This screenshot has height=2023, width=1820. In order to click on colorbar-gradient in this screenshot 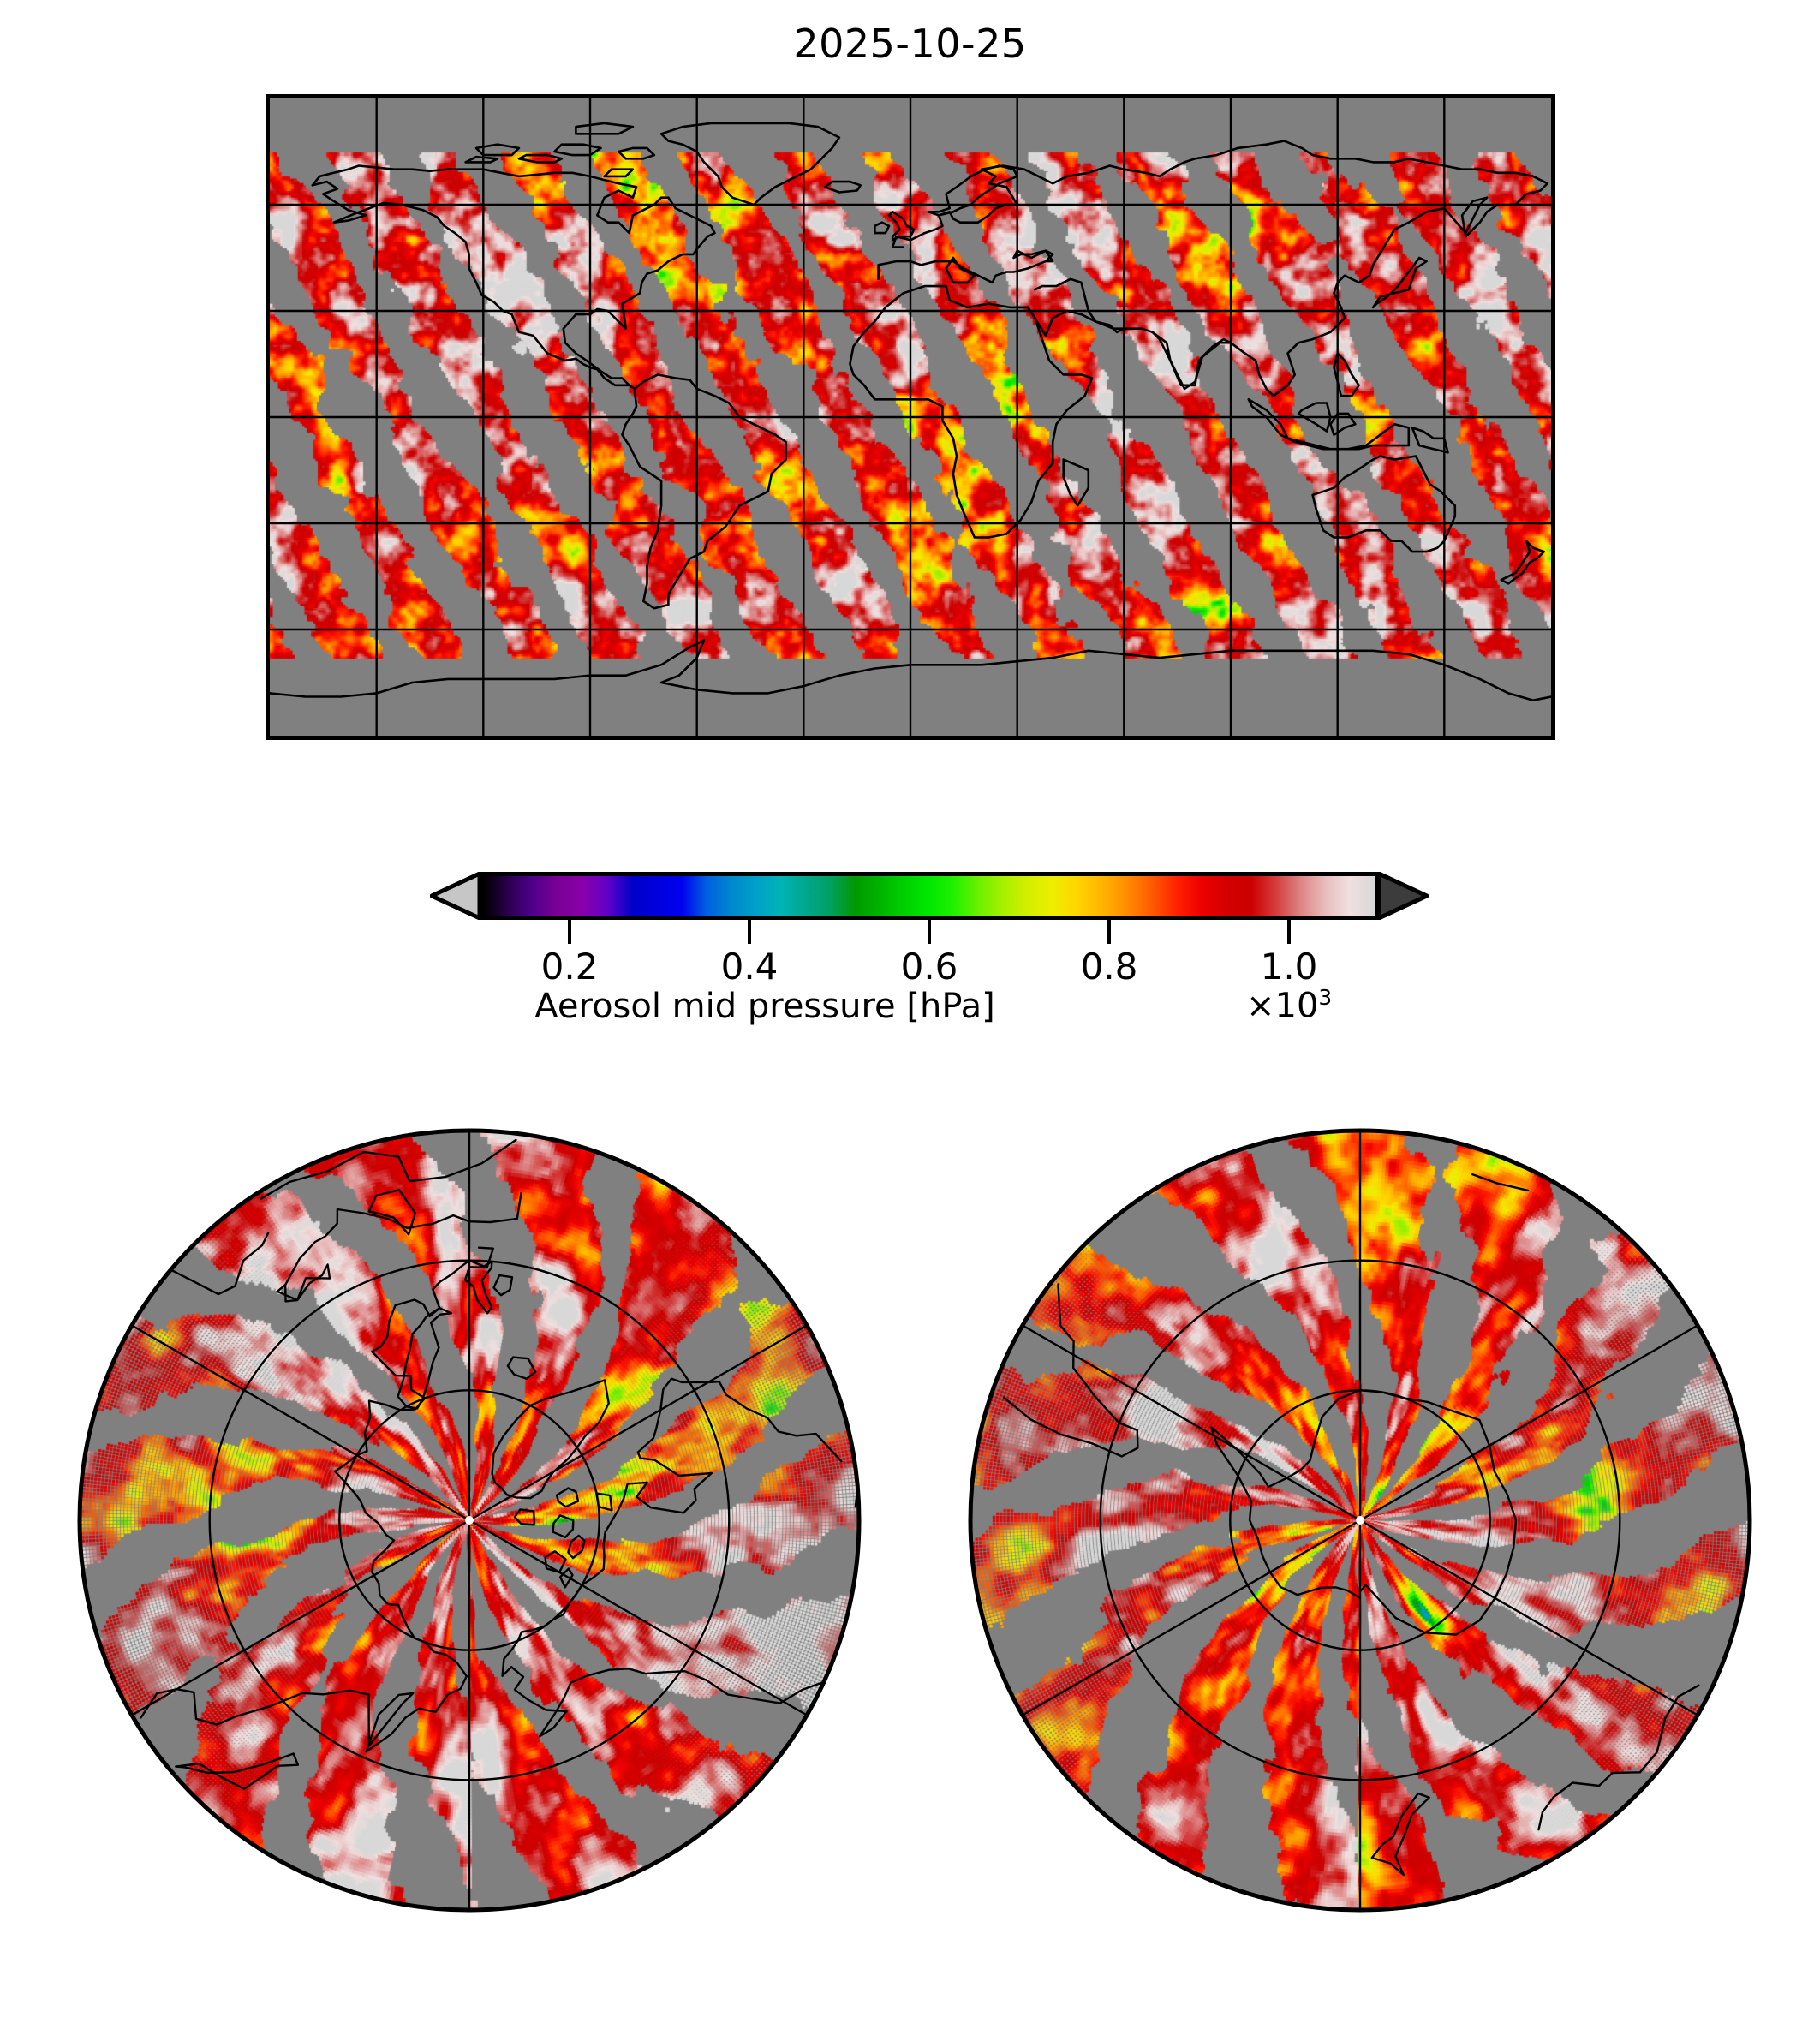, I will do `click(929, 896)`.